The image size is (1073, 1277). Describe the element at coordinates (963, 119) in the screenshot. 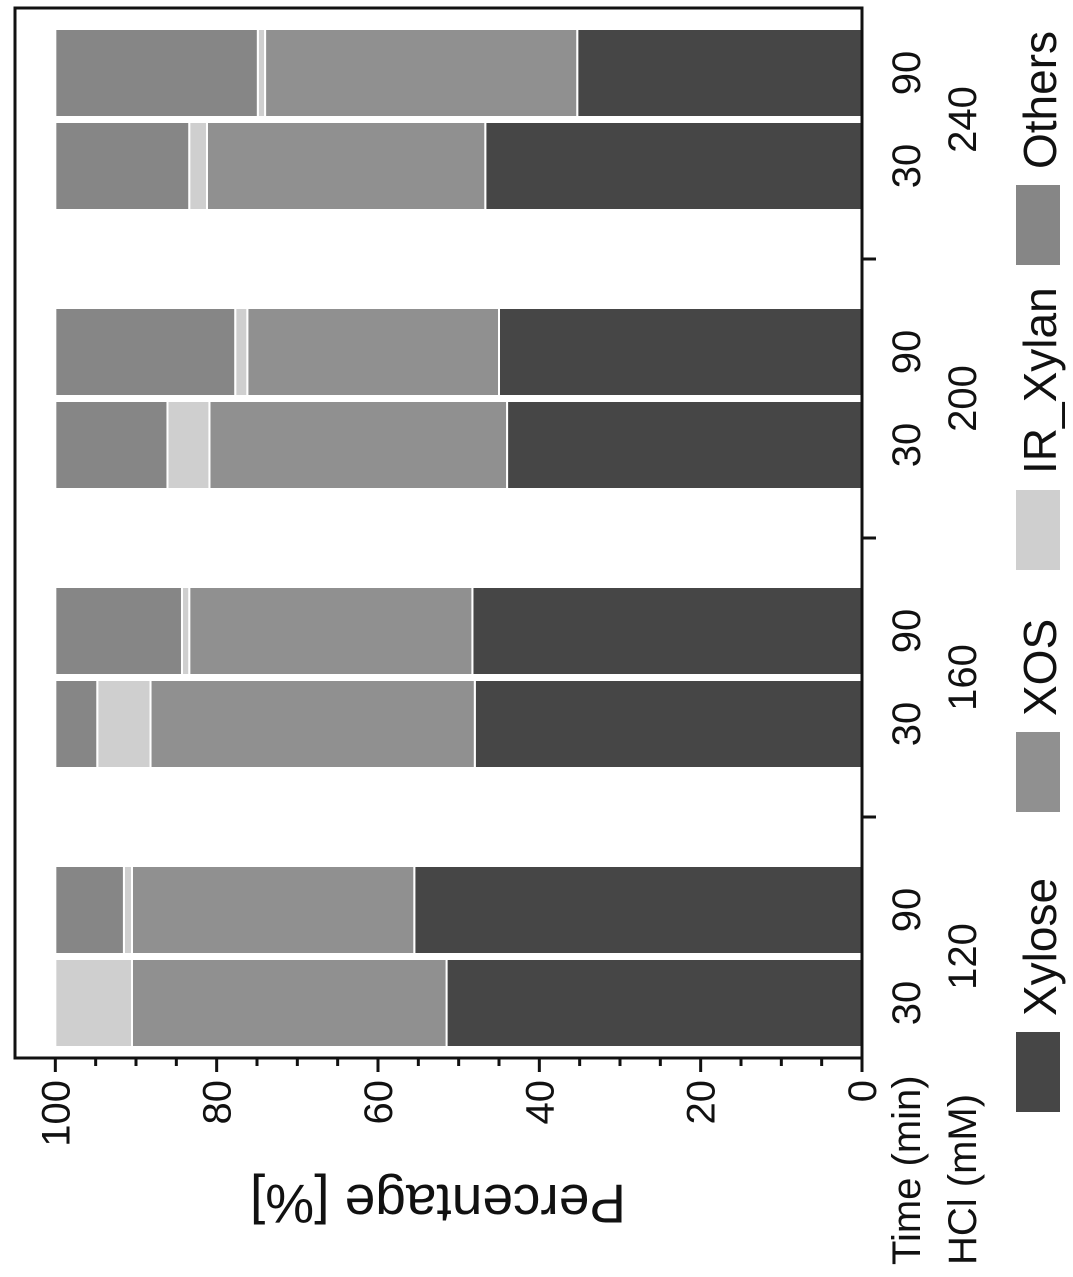

I see `x-group-label-hcl: 240` at that location.